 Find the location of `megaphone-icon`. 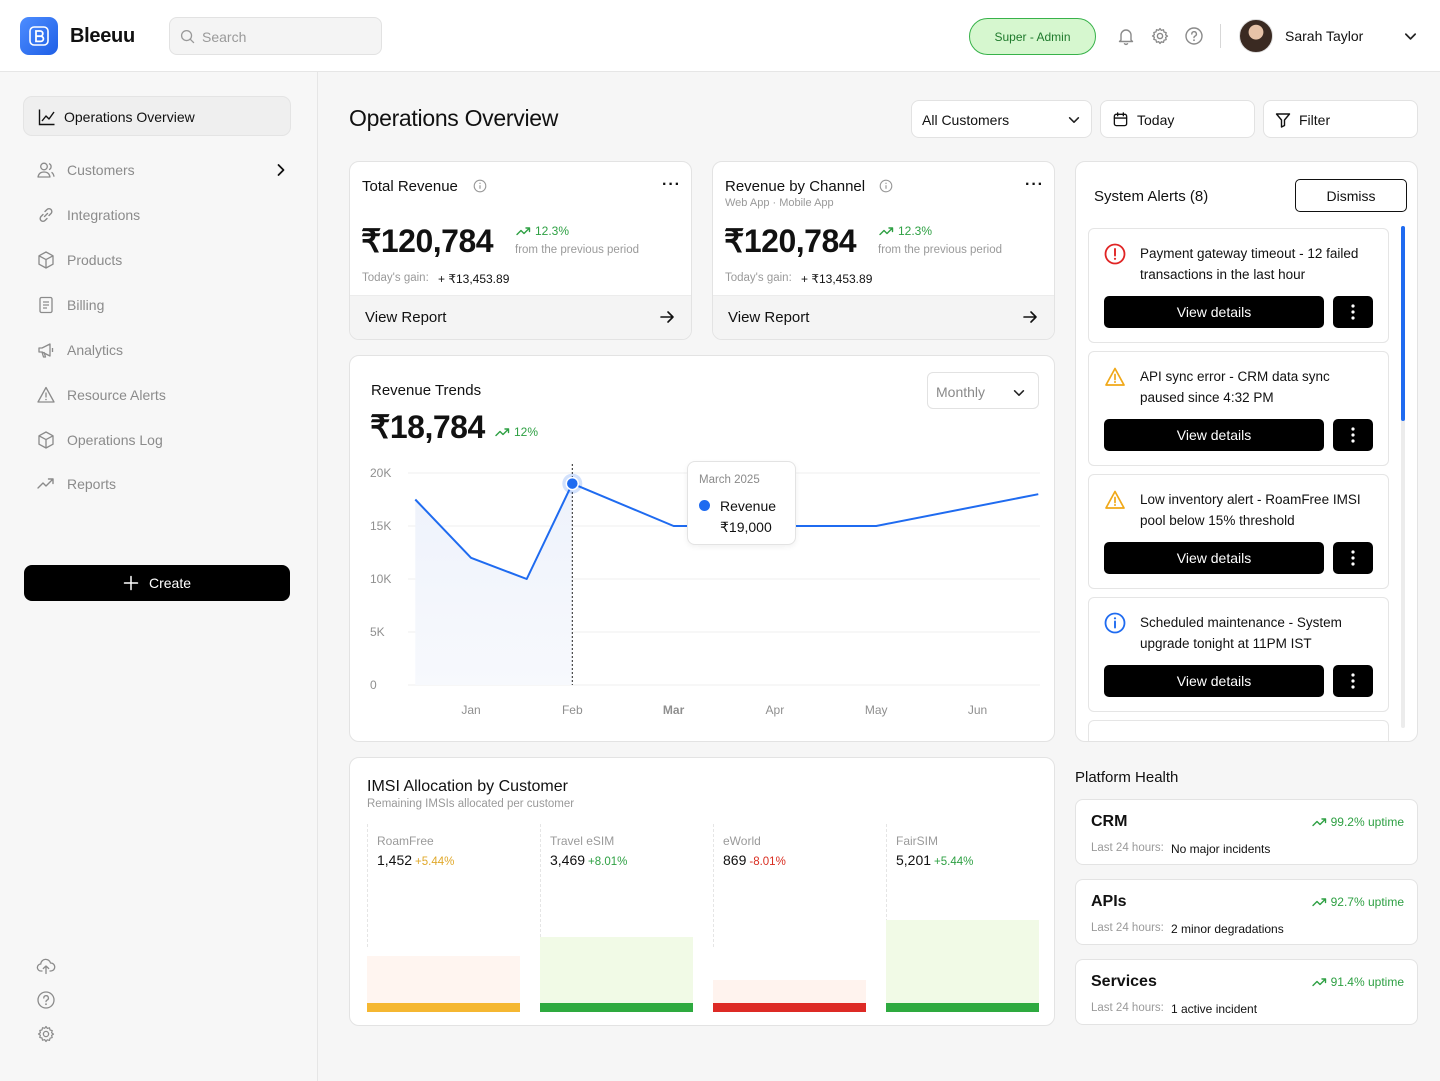

megaphone-icon is located at coordinates (46, 350).